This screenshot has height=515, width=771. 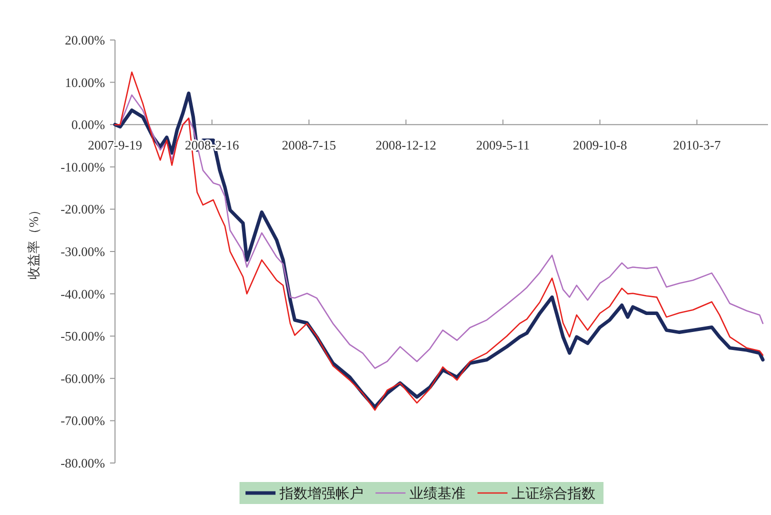 I want to click on legend-label: 上证综合指数, so click(x=554, y=494).